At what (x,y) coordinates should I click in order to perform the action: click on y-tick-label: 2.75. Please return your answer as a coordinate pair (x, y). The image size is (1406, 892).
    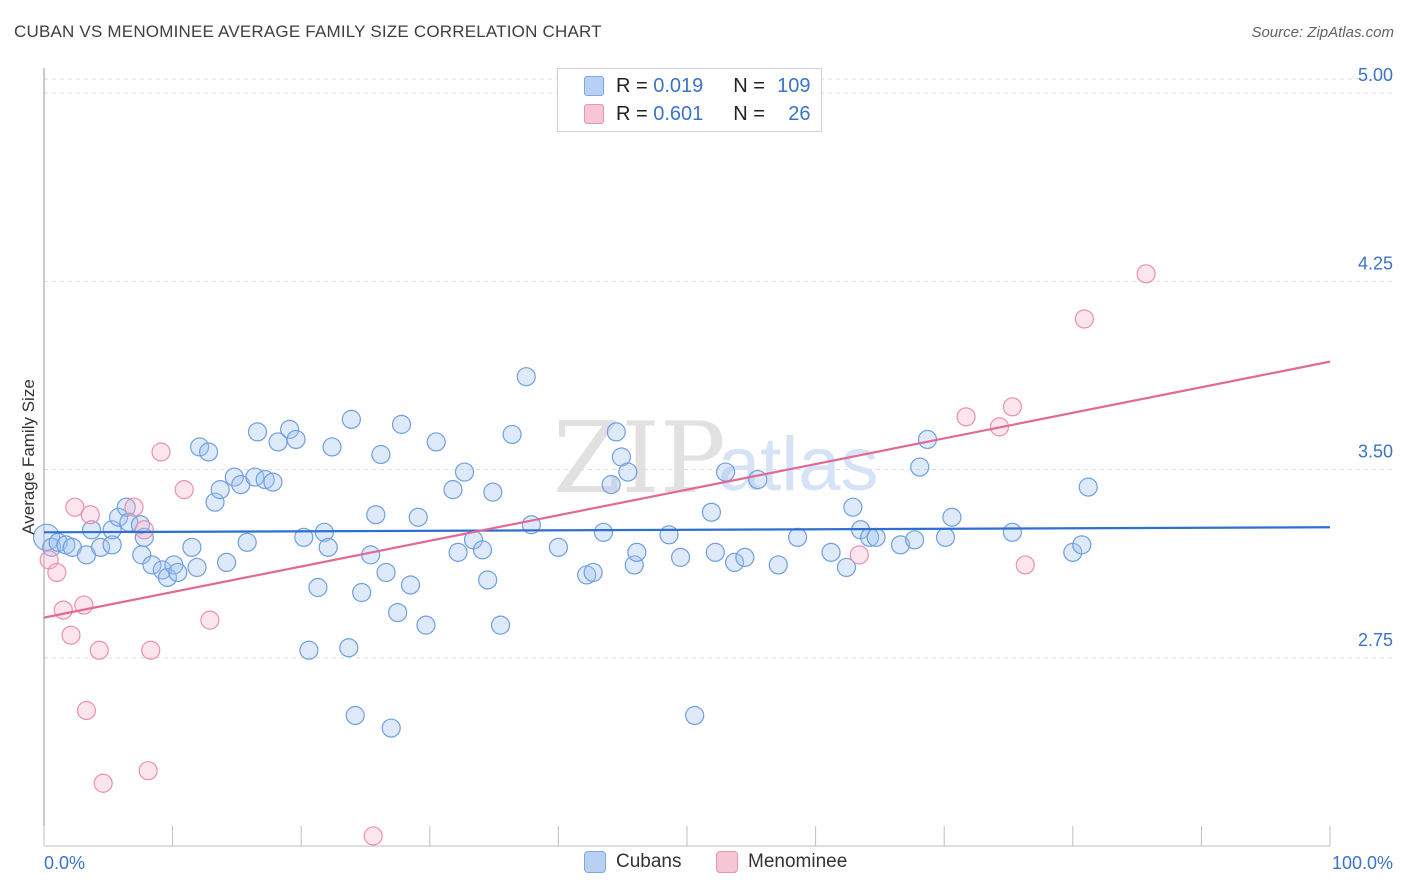
    Looking at the image, I should click on (1375, 640).